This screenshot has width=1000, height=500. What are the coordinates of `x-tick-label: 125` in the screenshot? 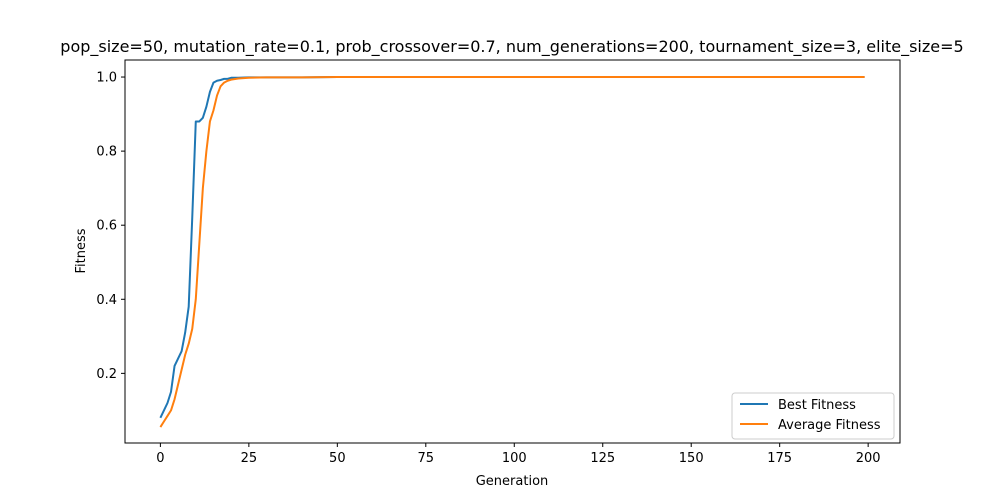 It's located at (602, 458).